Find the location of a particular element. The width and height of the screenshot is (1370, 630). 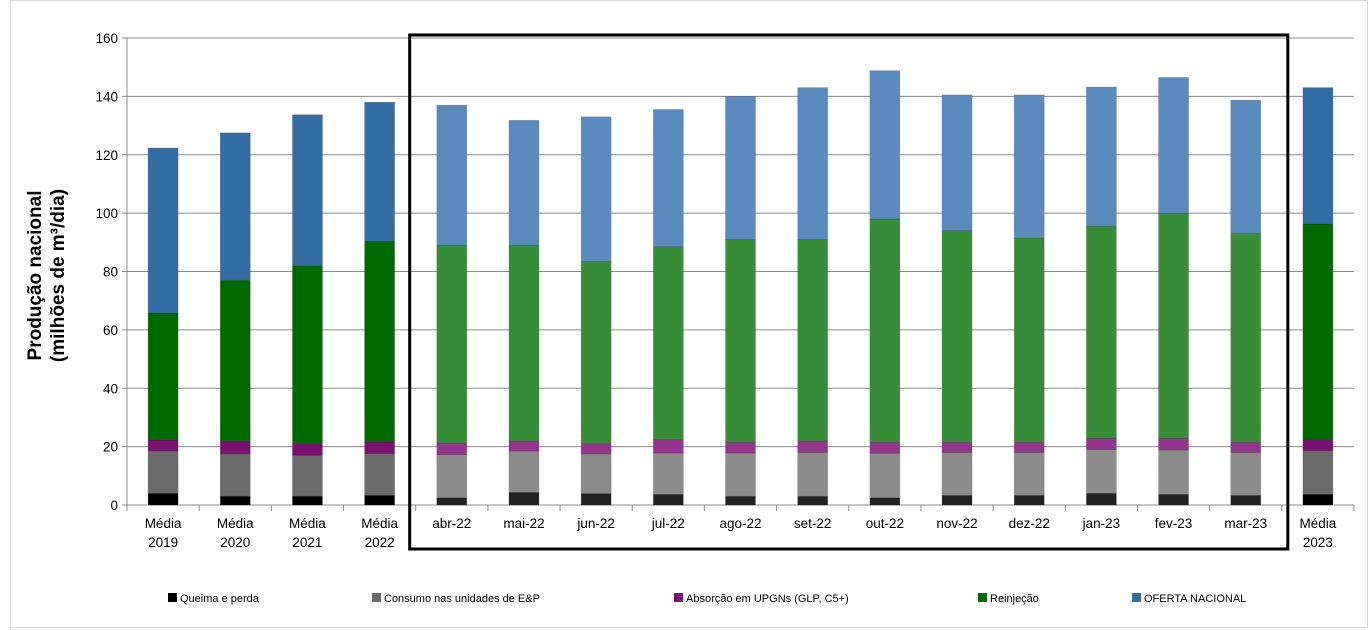

x-category-label: mar-23 is located at coordinates (1245, 523).